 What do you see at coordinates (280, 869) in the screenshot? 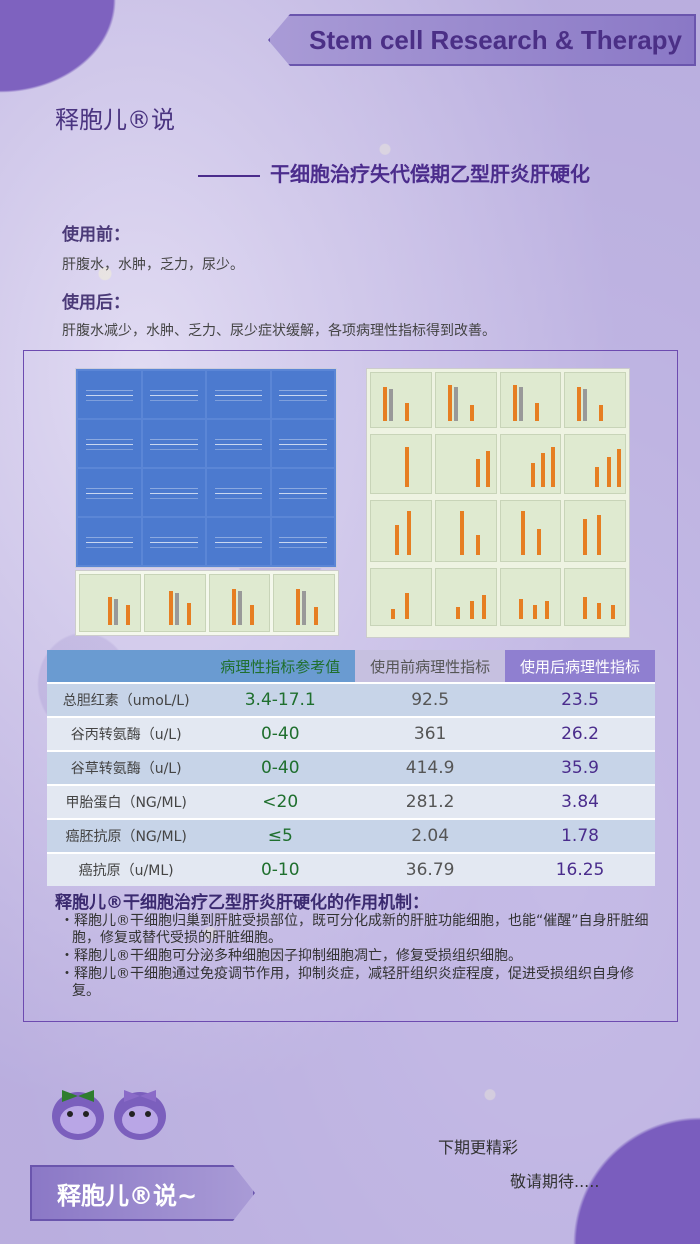
I see `reference-value: 0-10` at bounding box center [280, 869].